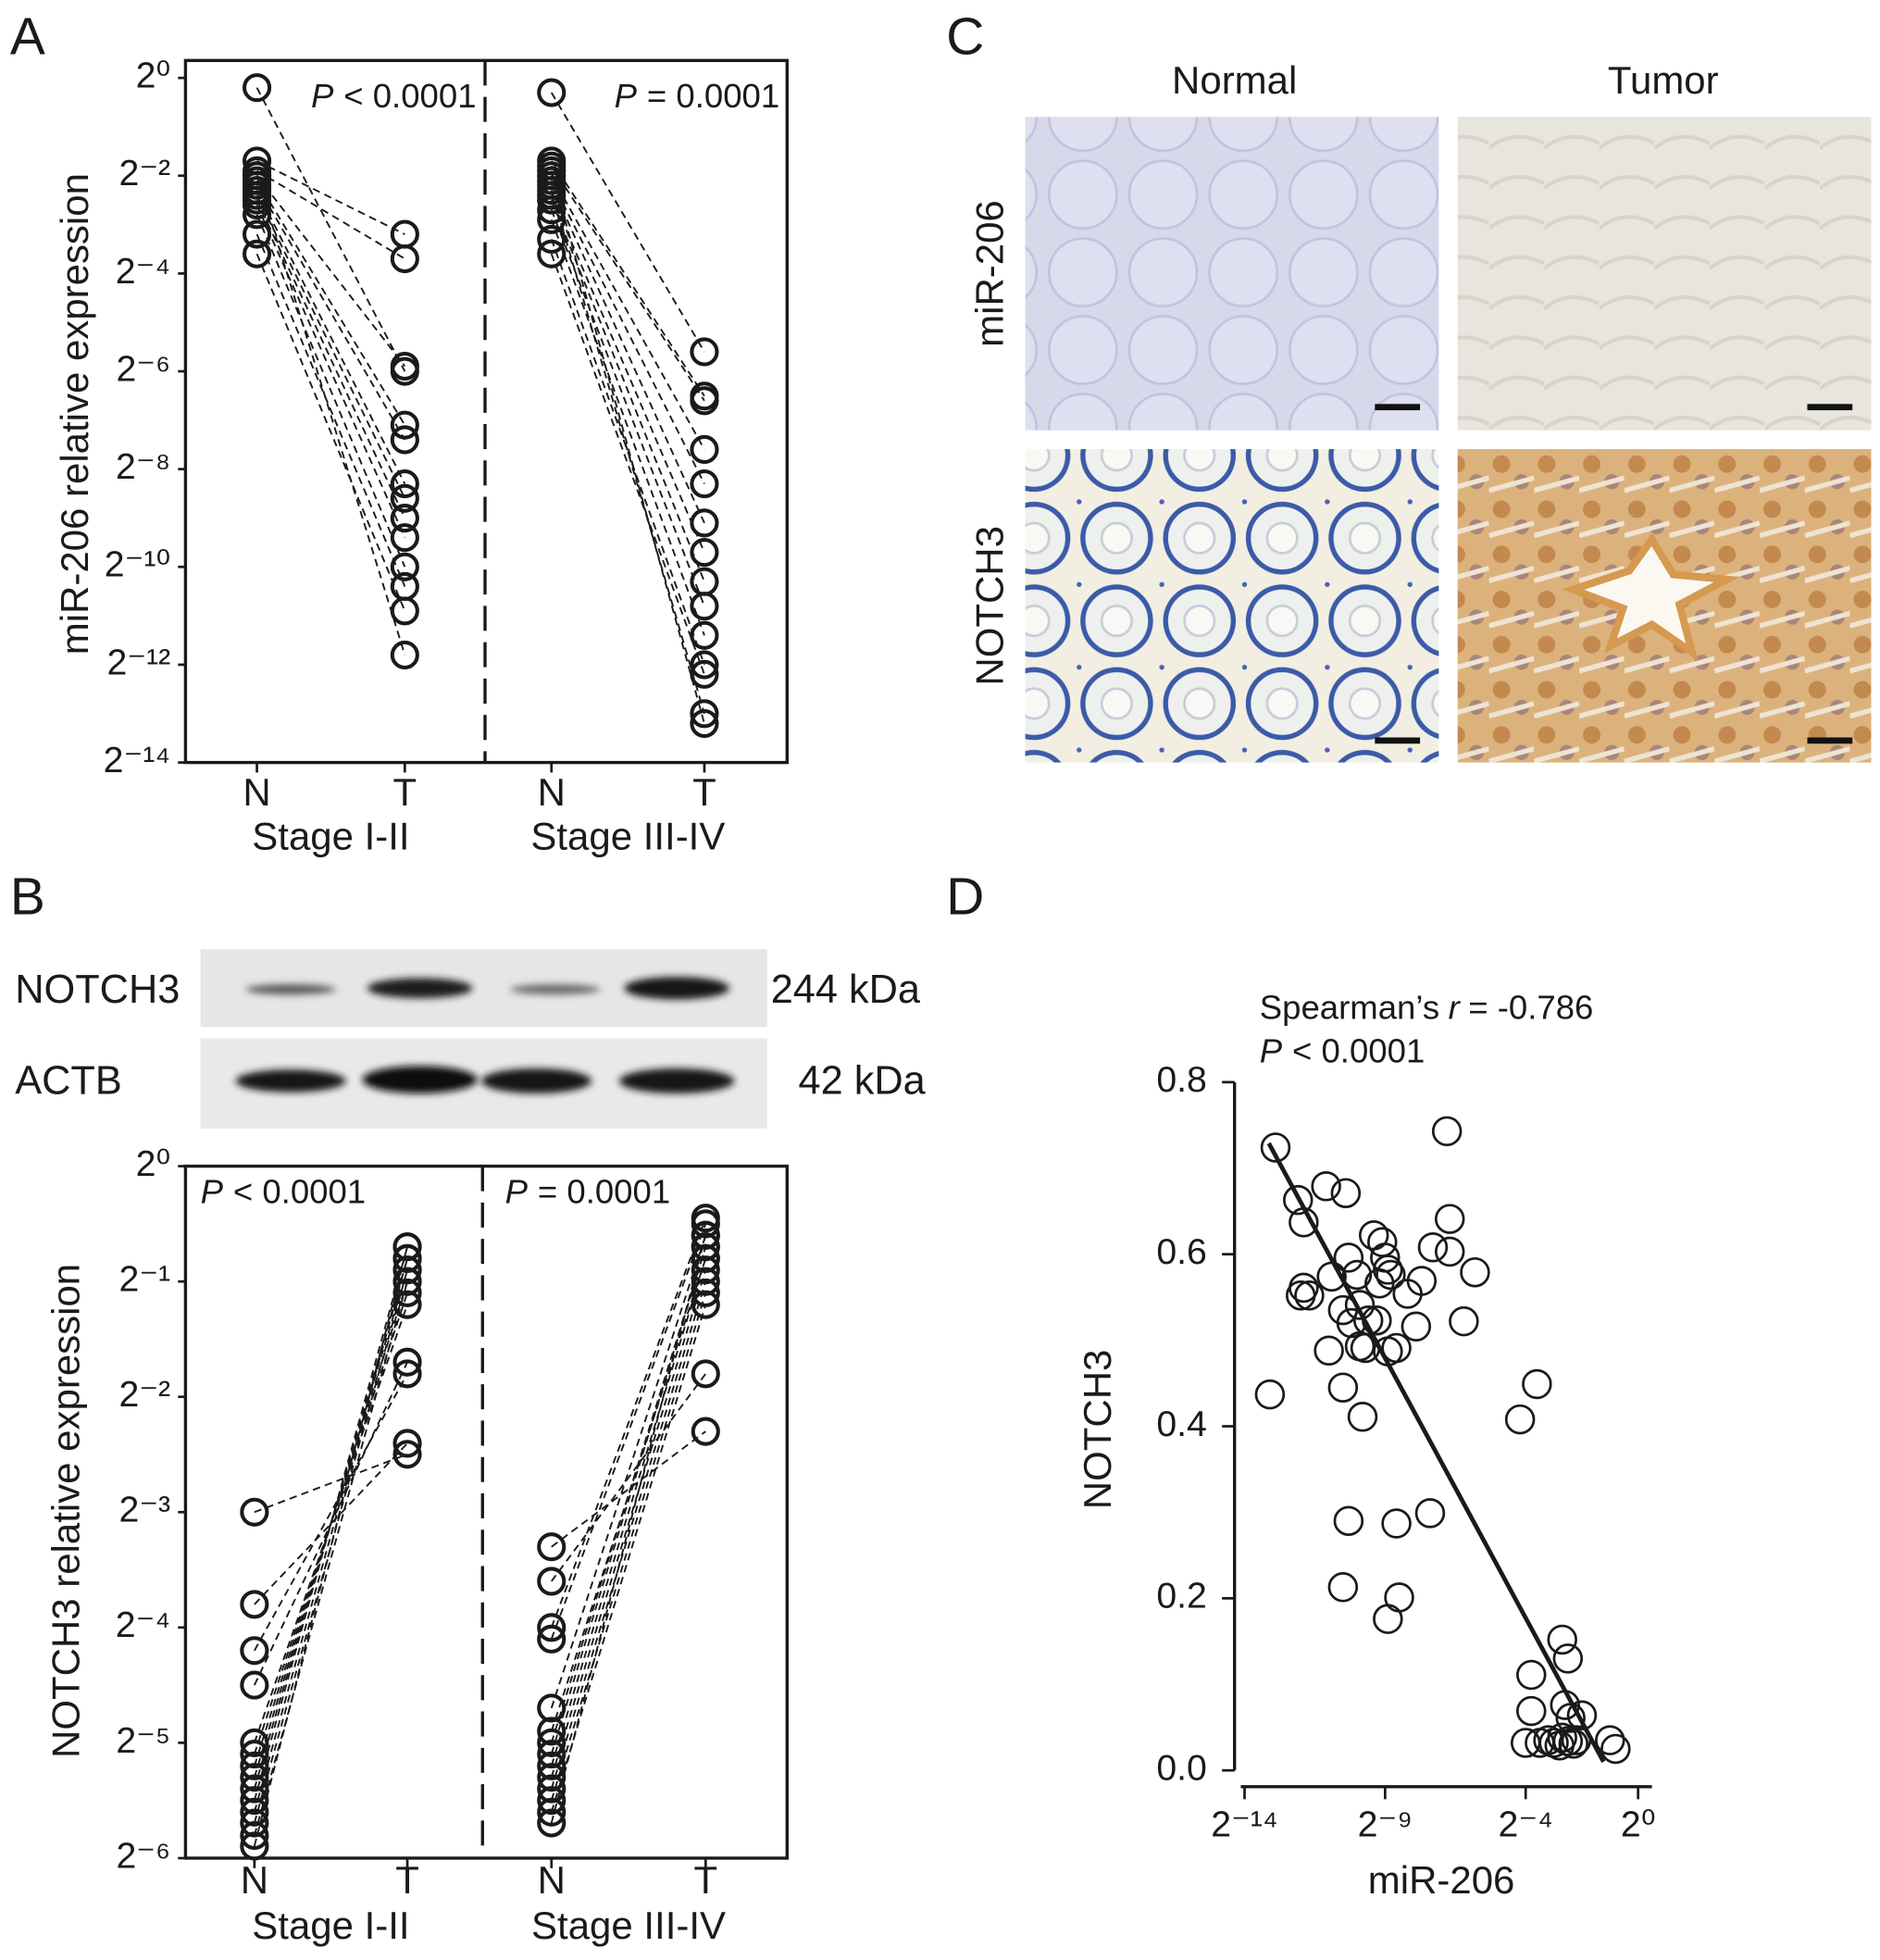 The width and height of the screenshot is (1880, 1960). What do you see at coordinates (143, 271) in the screenshot?
I see `y-tick-label: 2⁻⁴` at bounding box center [143, 271].